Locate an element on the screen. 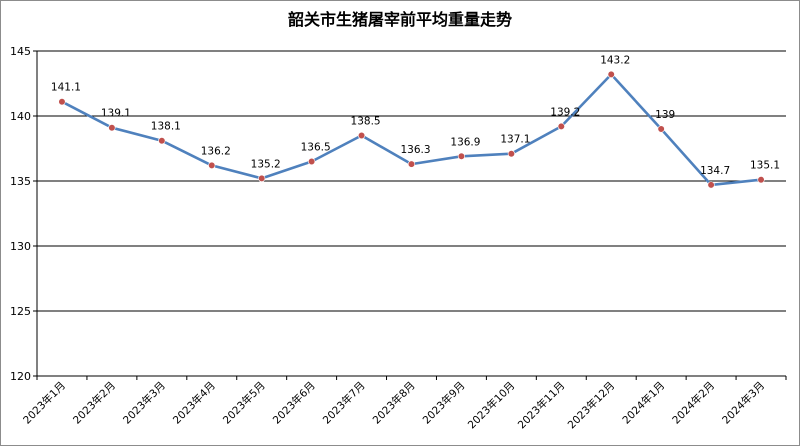 The image size is (800, 446). x-tick-label: 2024年1月 is located at coordinates (644, 403).